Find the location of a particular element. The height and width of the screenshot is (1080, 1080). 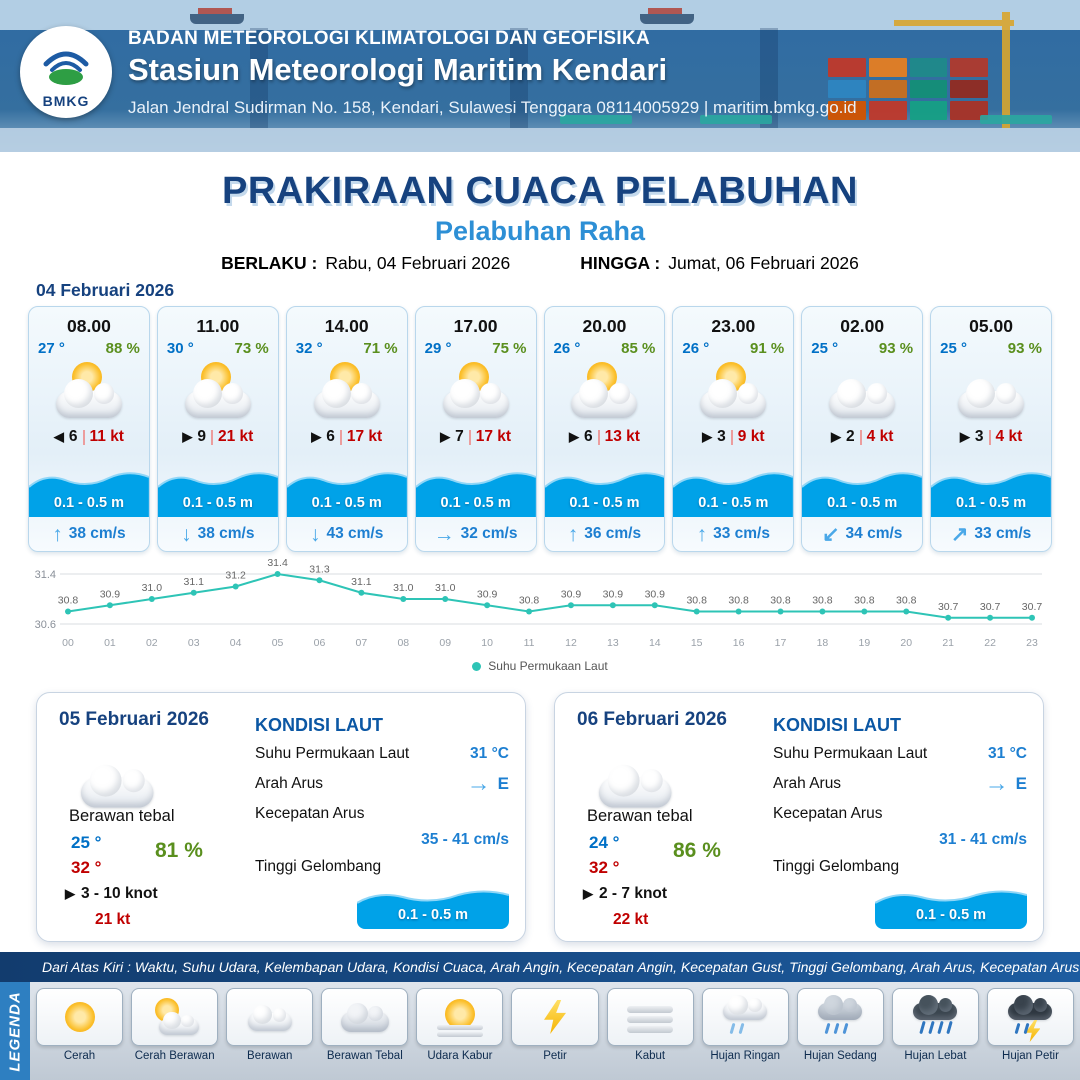

svg-text: 30.8 is located at coordinates (696, 601).